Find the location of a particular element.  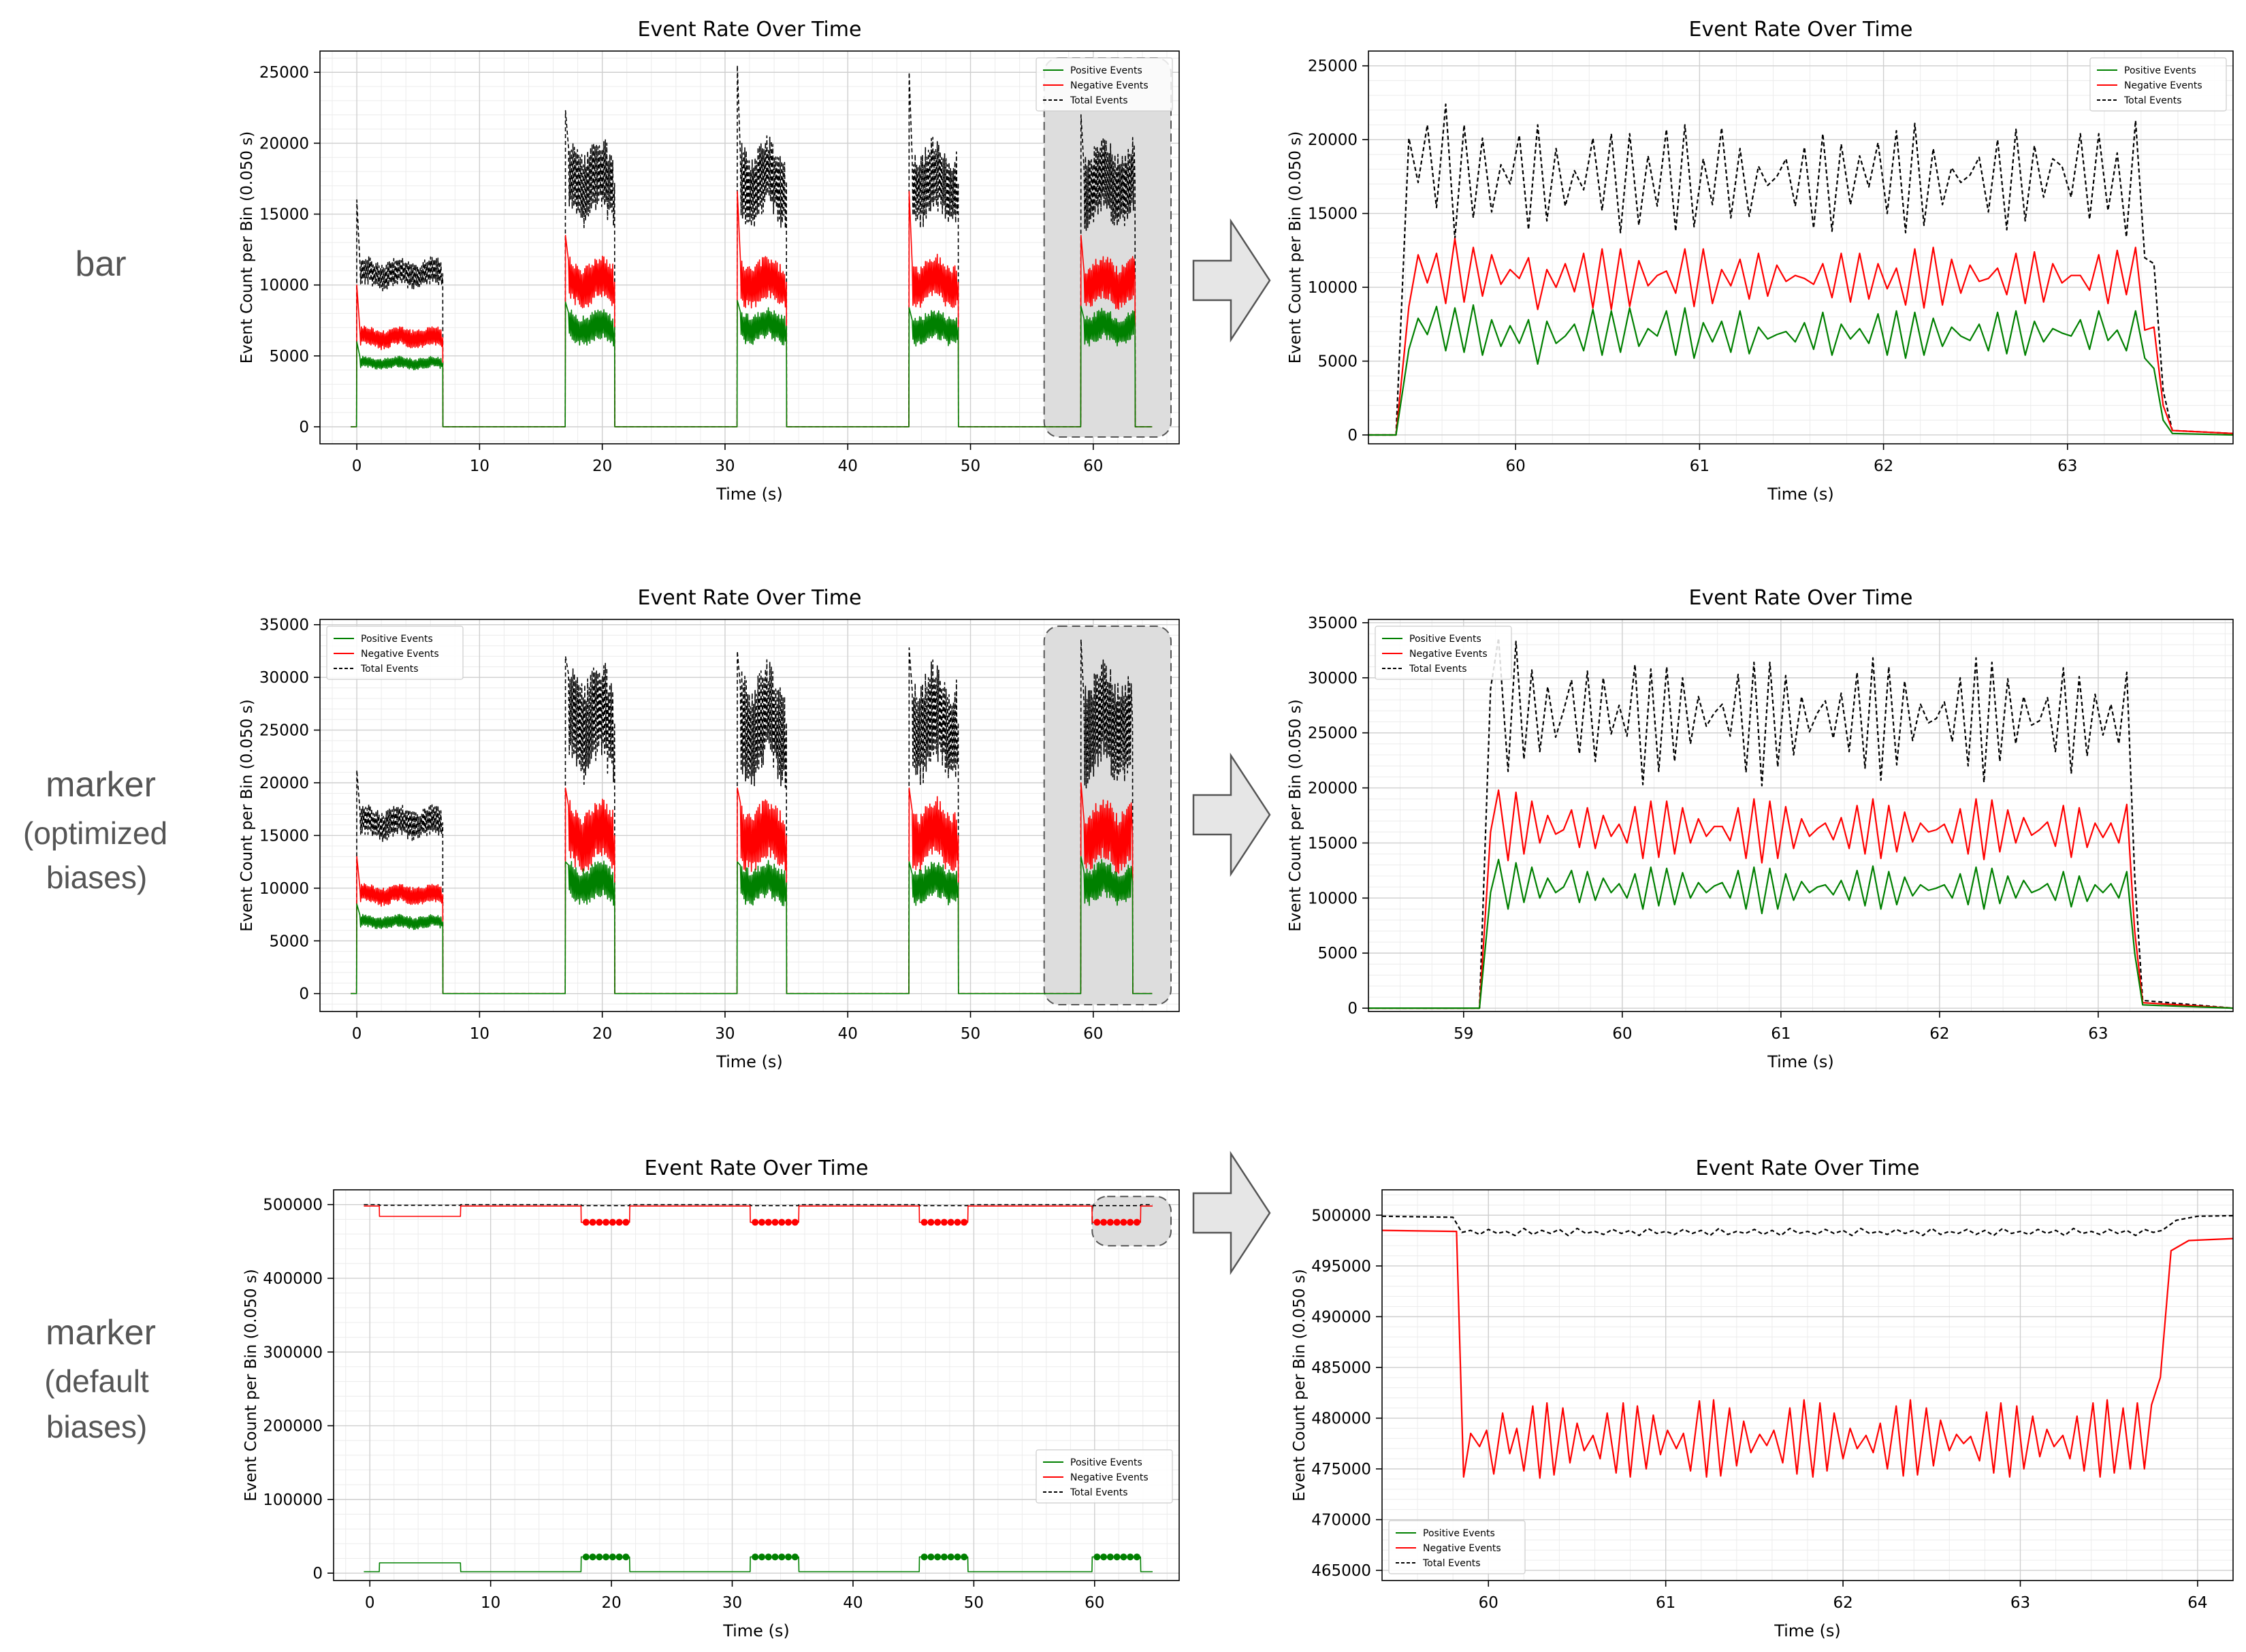

y-tick-label: 200000 is located at coordinates (293, 1427).